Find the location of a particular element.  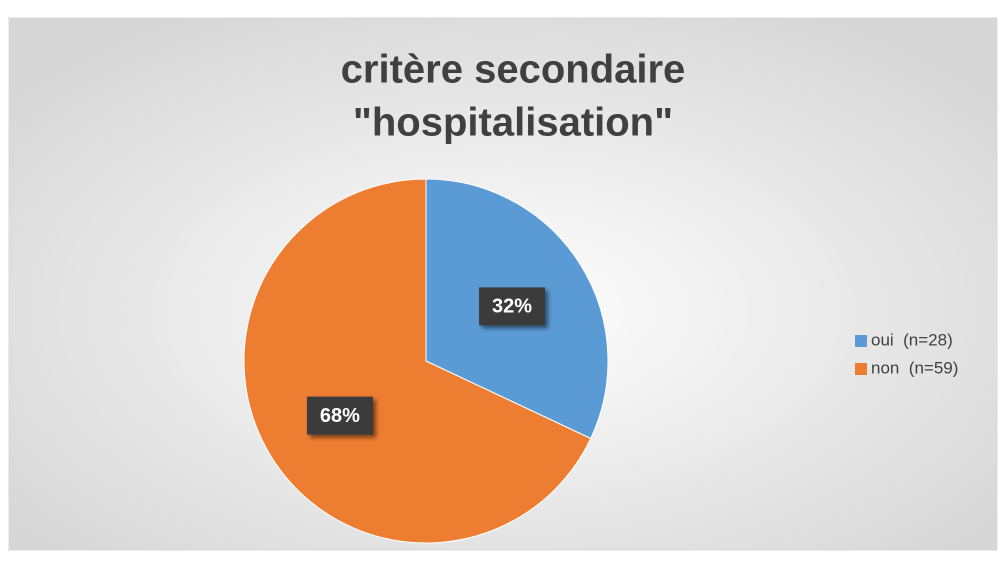

data-label-text: 68% is located at coordinates (340, 416).